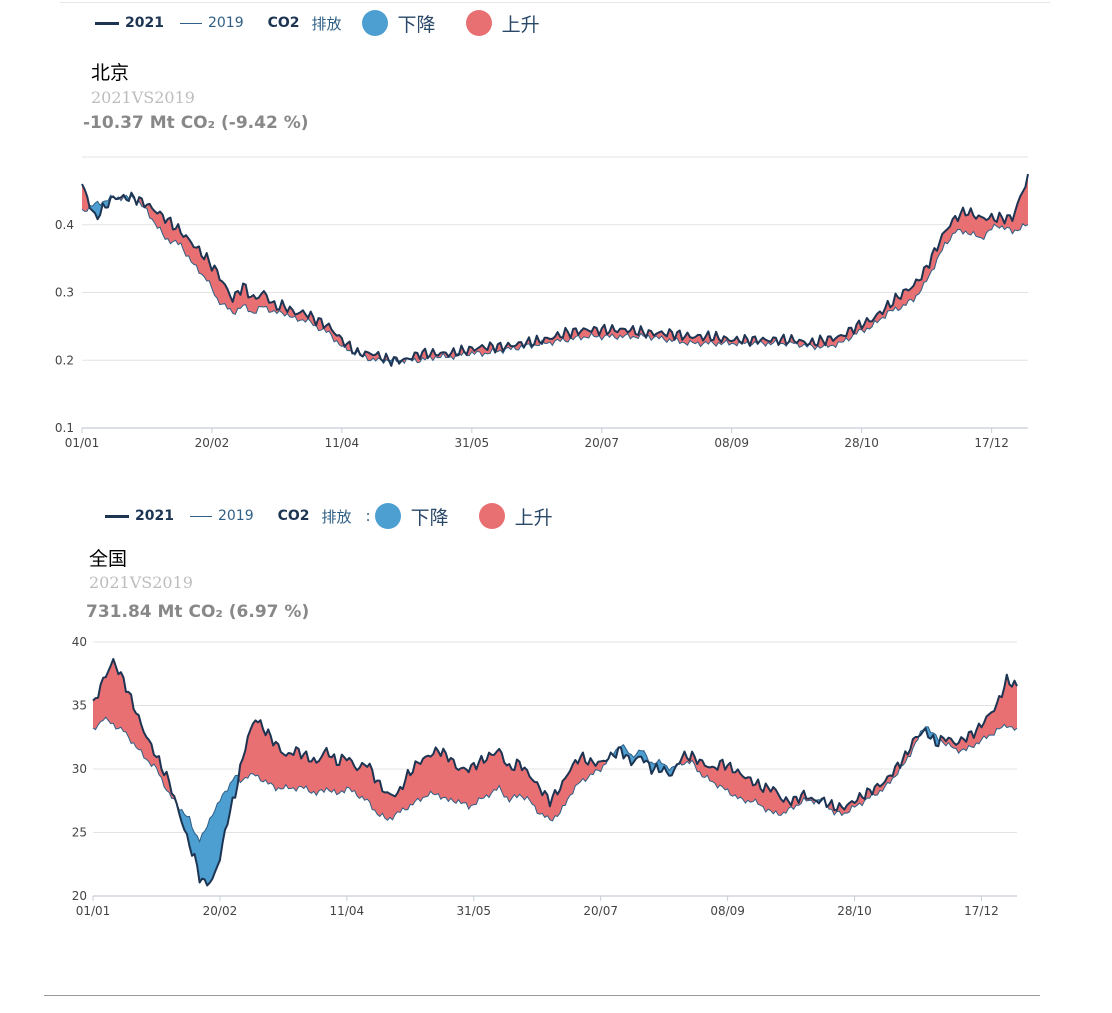 The width and height of the screenshot is (1112, 1013). What do you see at coordinates (141, 582) in the screenshot?
I see `comparison-label-national: 2021VS2019` at bounding box center [141, 582].